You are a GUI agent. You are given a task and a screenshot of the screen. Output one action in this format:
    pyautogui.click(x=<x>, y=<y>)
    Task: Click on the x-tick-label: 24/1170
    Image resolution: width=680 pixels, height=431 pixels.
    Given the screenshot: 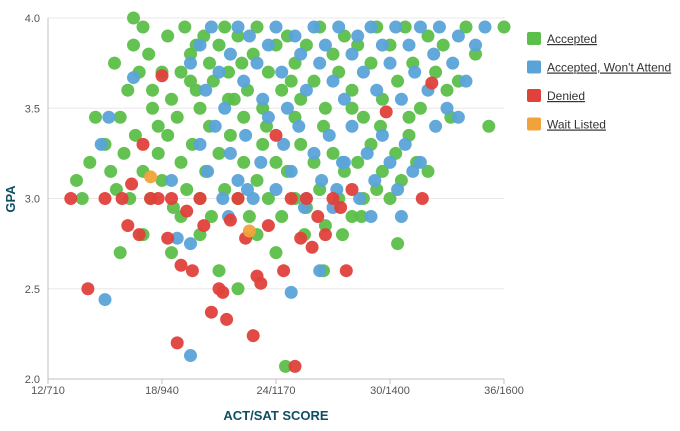 What is the action you would take?
    pyautogui.click(x=276, y=391)
    